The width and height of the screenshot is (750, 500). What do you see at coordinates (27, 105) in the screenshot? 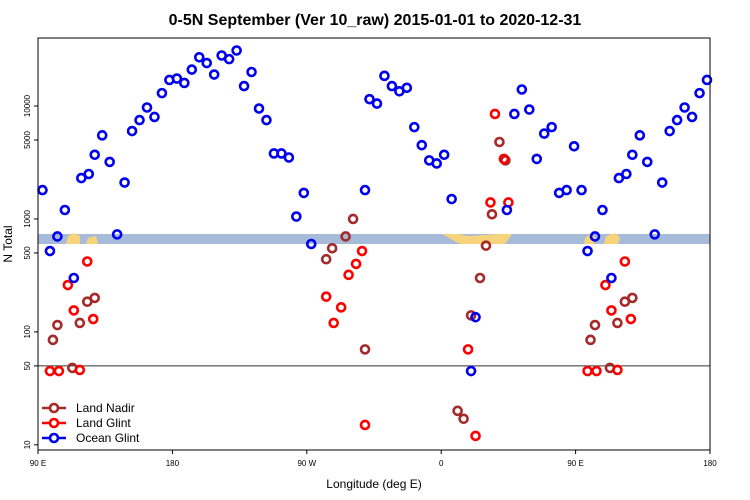
I see `y-tick-label: 10000` at bounding box center [27, 105].